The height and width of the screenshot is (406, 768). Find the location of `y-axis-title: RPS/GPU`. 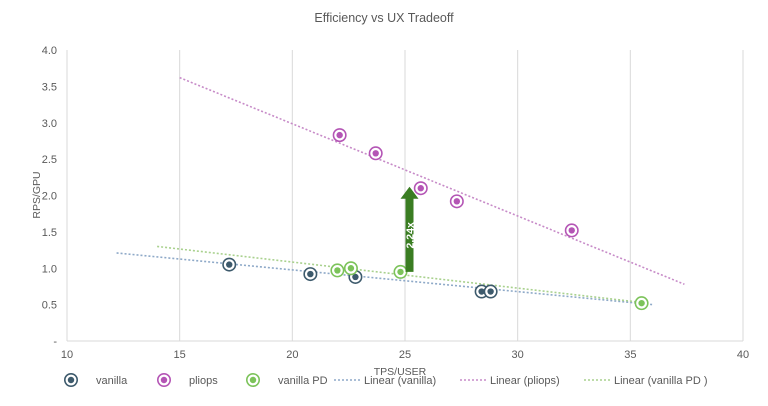

y-axis-title: RPS/GPU is located at coordinates (37, 194).